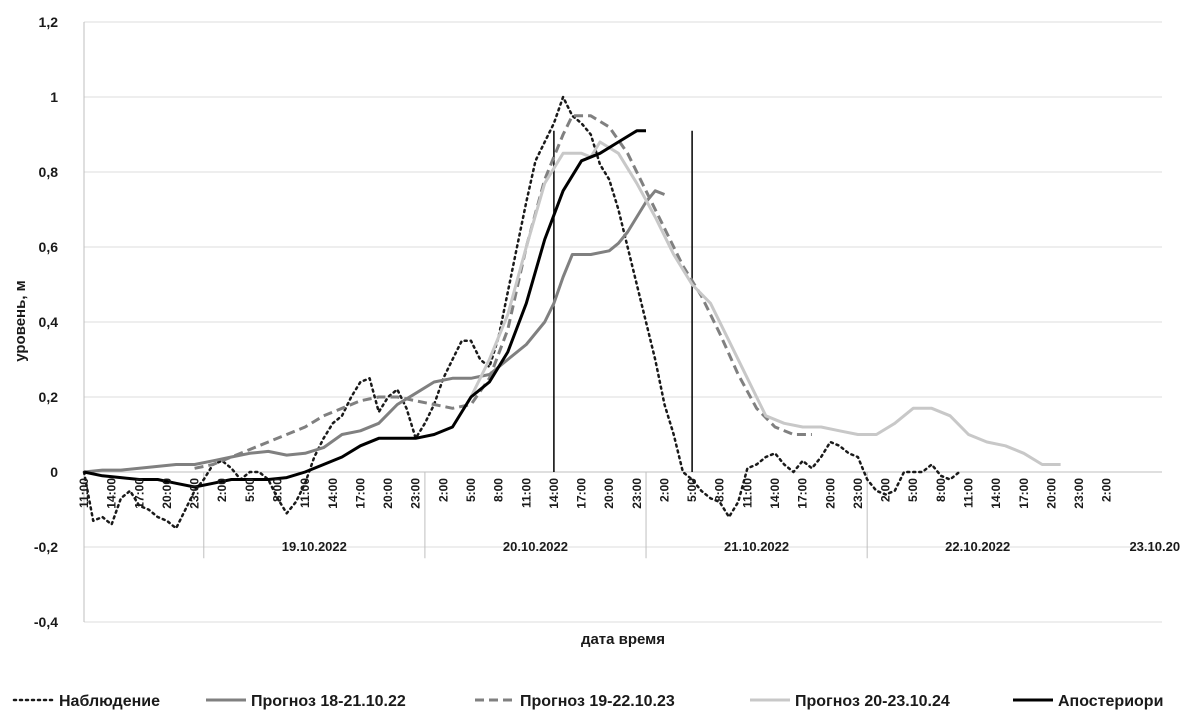 This screenshot has height=720, width=1180. I want to click on y-tick-label: 1, so click(54, 97).